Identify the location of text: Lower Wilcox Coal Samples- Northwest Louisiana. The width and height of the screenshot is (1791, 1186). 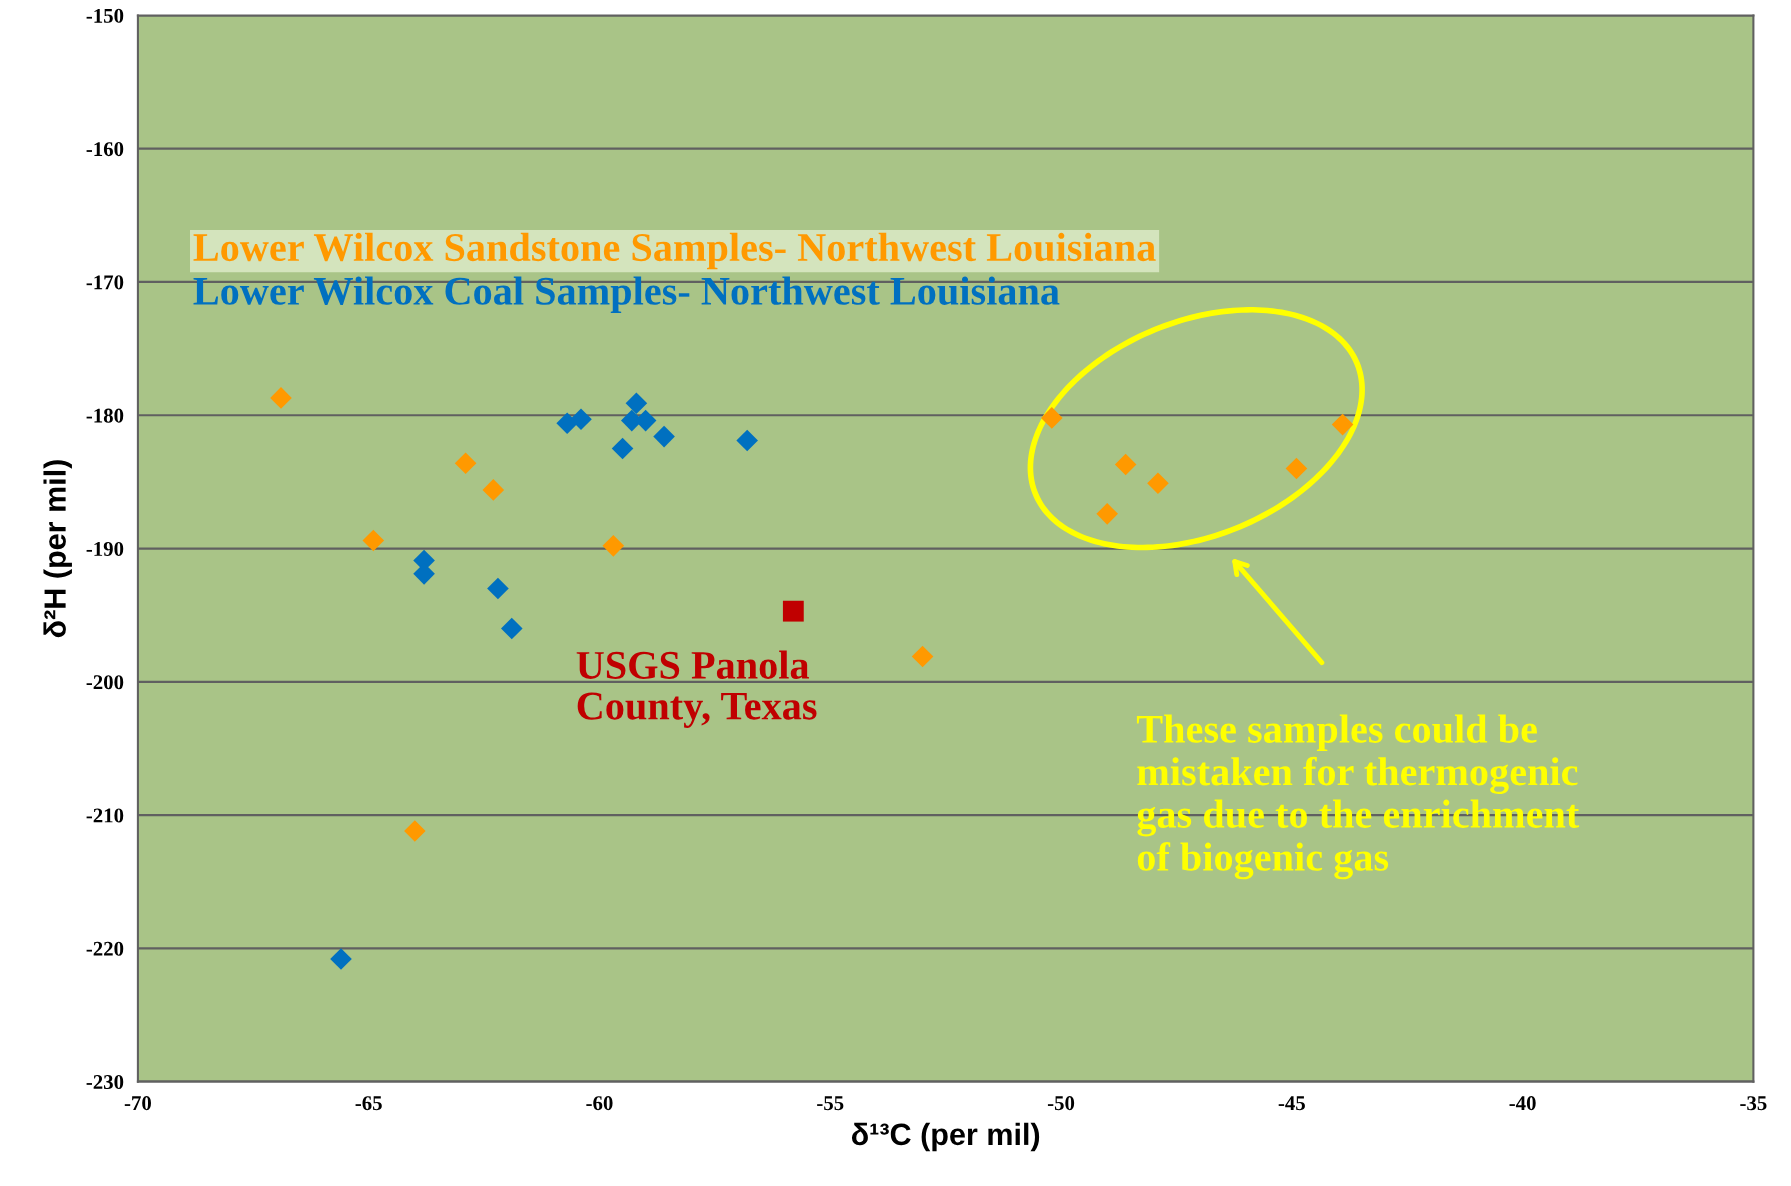
(626, 295).